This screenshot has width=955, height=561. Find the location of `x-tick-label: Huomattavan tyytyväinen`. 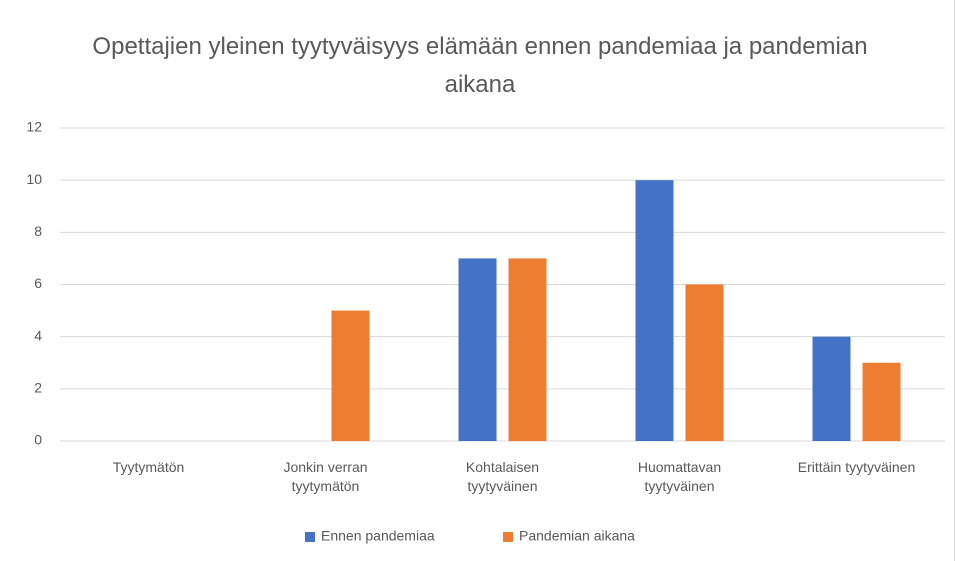

x-tick-label: Huomattavan tyytyväinen is located at coordinates (679, 476).